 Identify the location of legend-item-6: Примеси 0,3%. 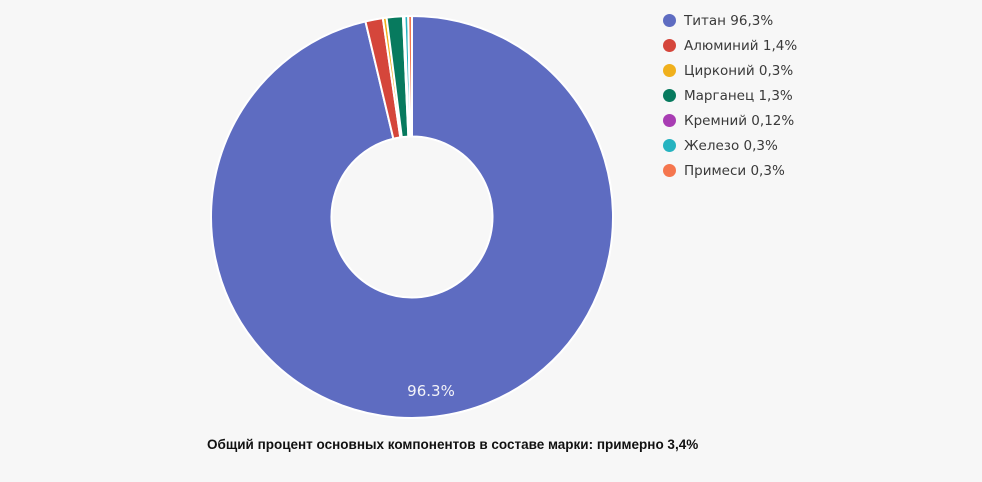
(730, 170).